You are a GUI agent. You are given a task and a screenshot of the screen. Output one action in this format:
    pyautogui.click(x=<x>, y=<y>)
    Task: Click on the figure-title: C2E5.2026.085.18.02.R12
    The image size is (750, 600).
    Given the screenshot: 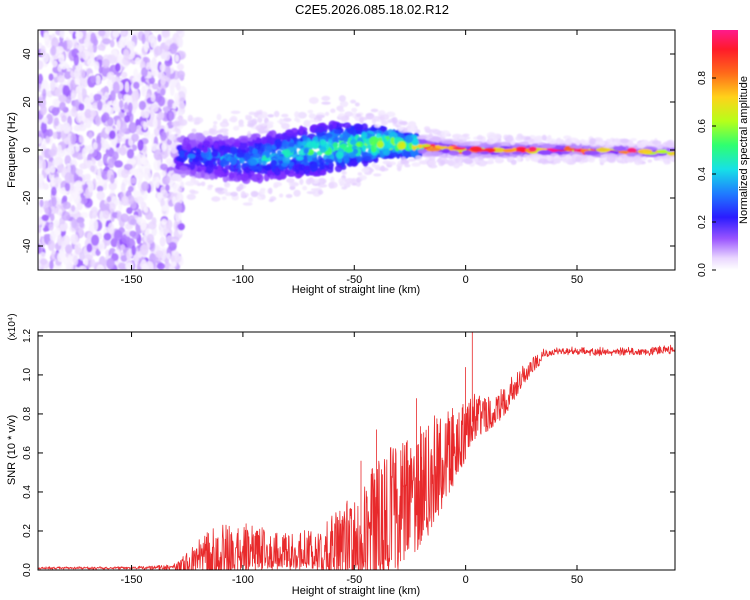 What is the action you would take?
    pyautogui.click(x=372, y=9)
    